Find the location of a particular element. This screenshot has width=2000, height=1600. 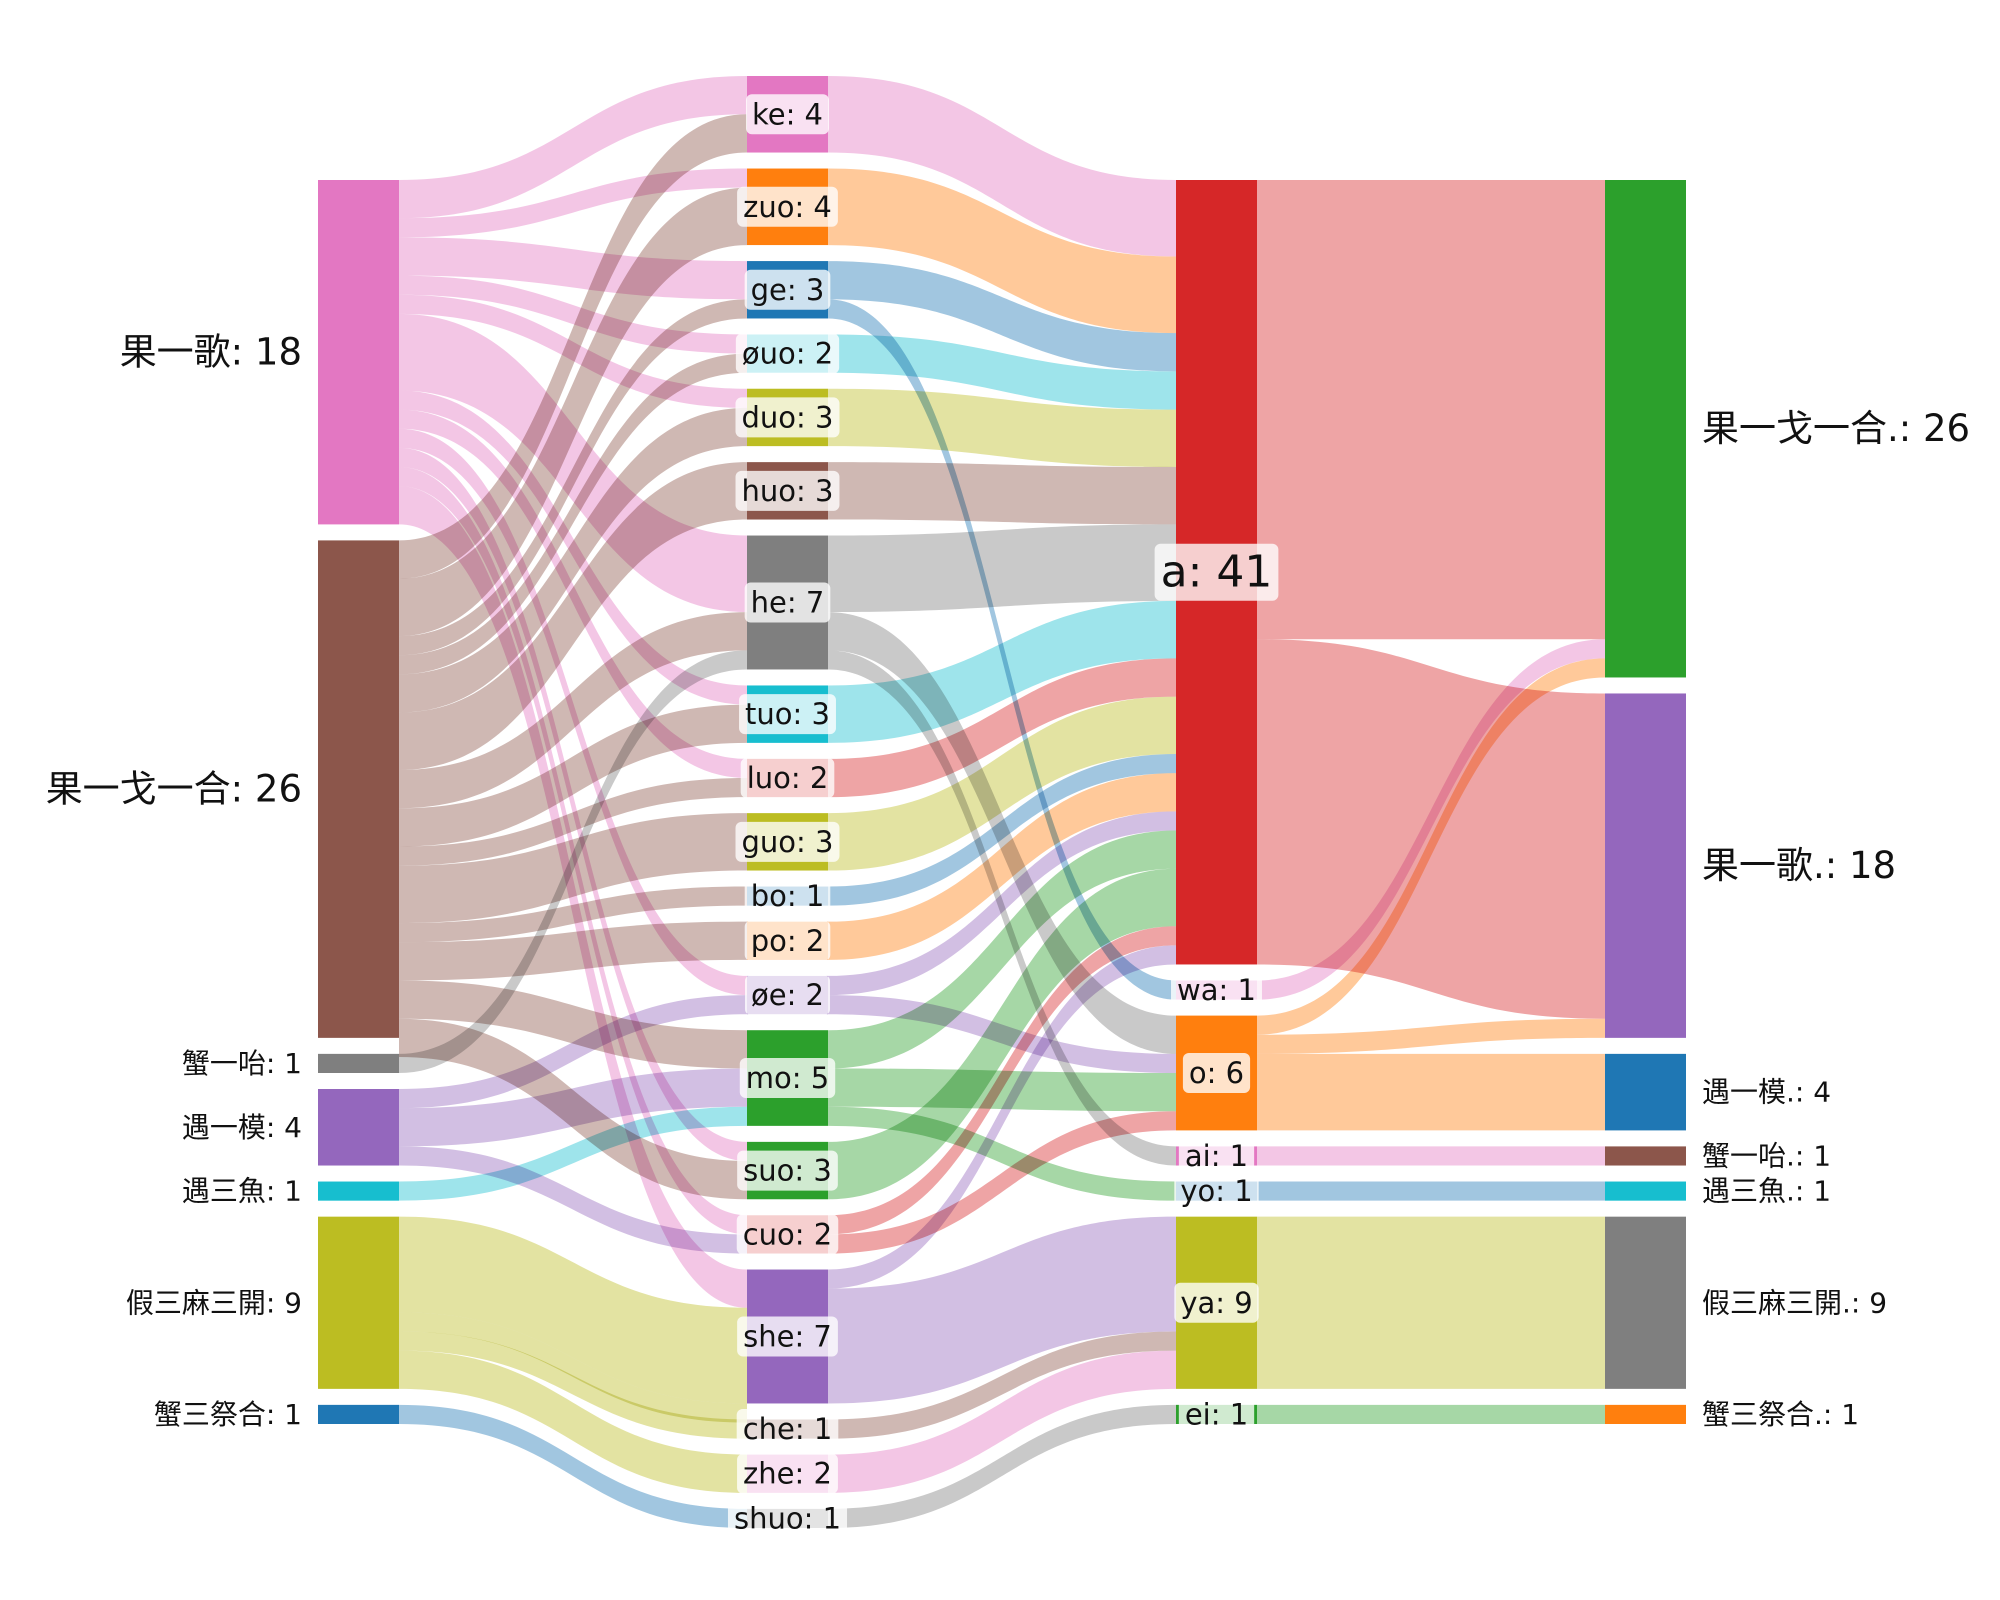

node-label-bg-a is located at coordinates (1216, 572).